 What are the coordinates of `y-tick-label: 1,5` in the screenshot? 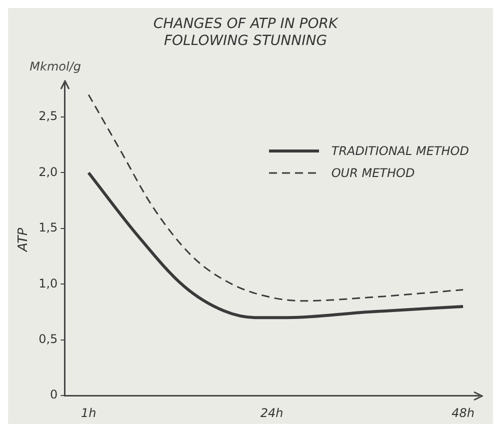 It's located at (48, 227).